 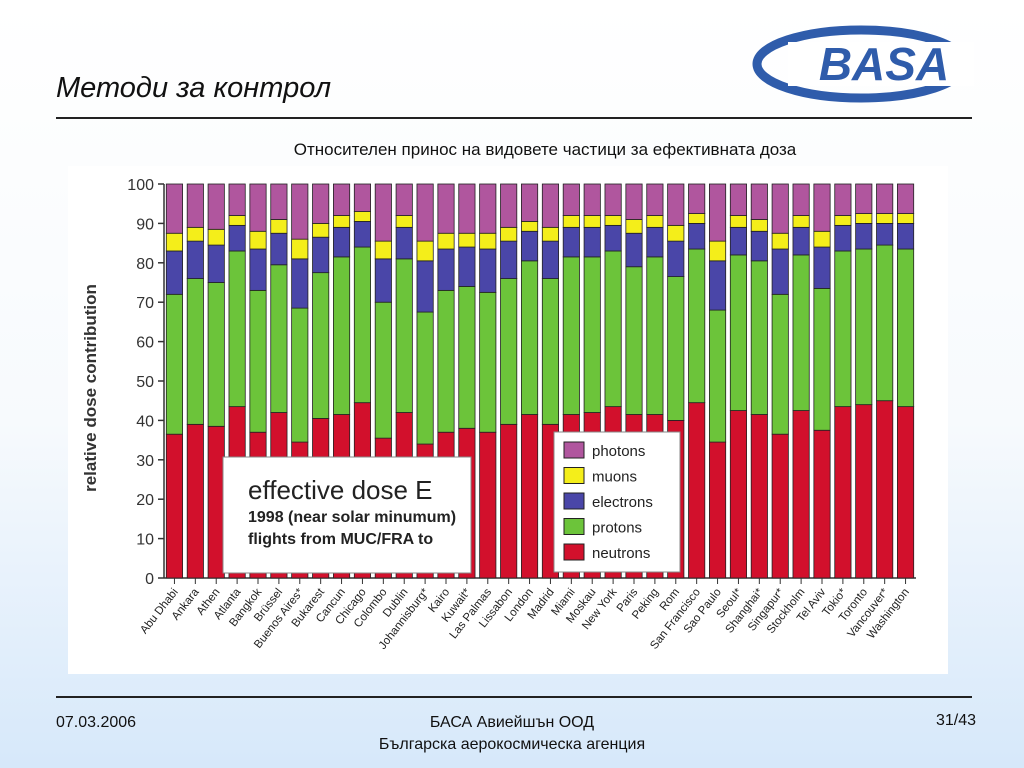 I want to click on footer-date: 07.03.2006, so click(x=96, y=722).